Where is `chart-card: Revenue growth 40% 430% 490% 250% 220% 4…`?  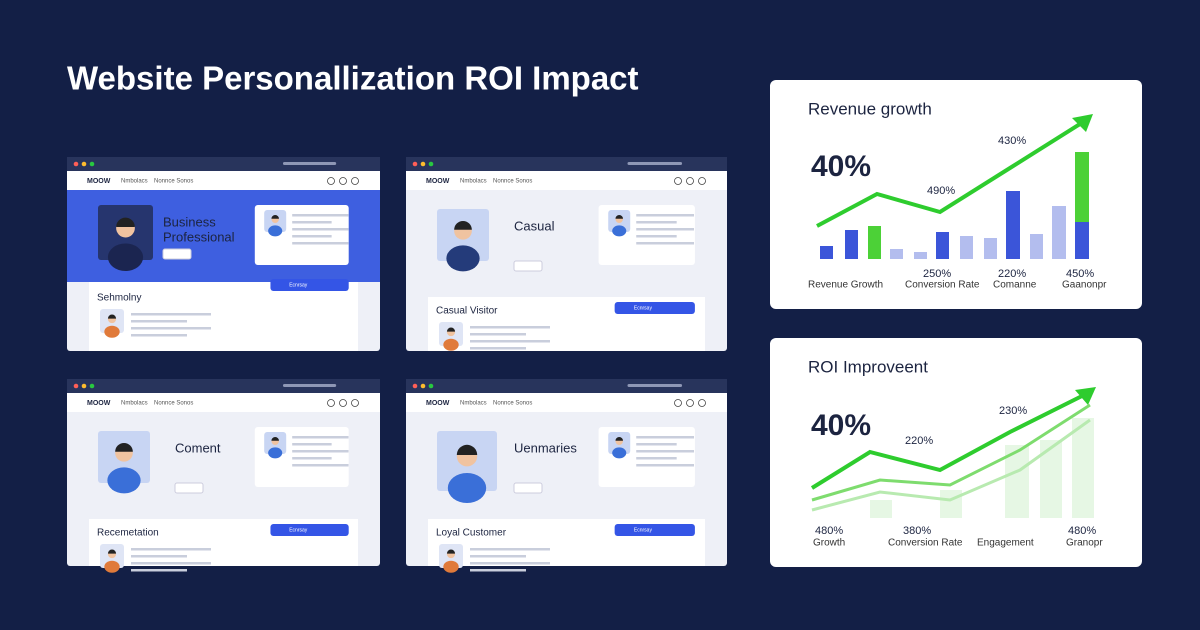 chart-card: Revenue growth 40% 430% 490% 250% 220% 4… is located at coordinates (956, 194).